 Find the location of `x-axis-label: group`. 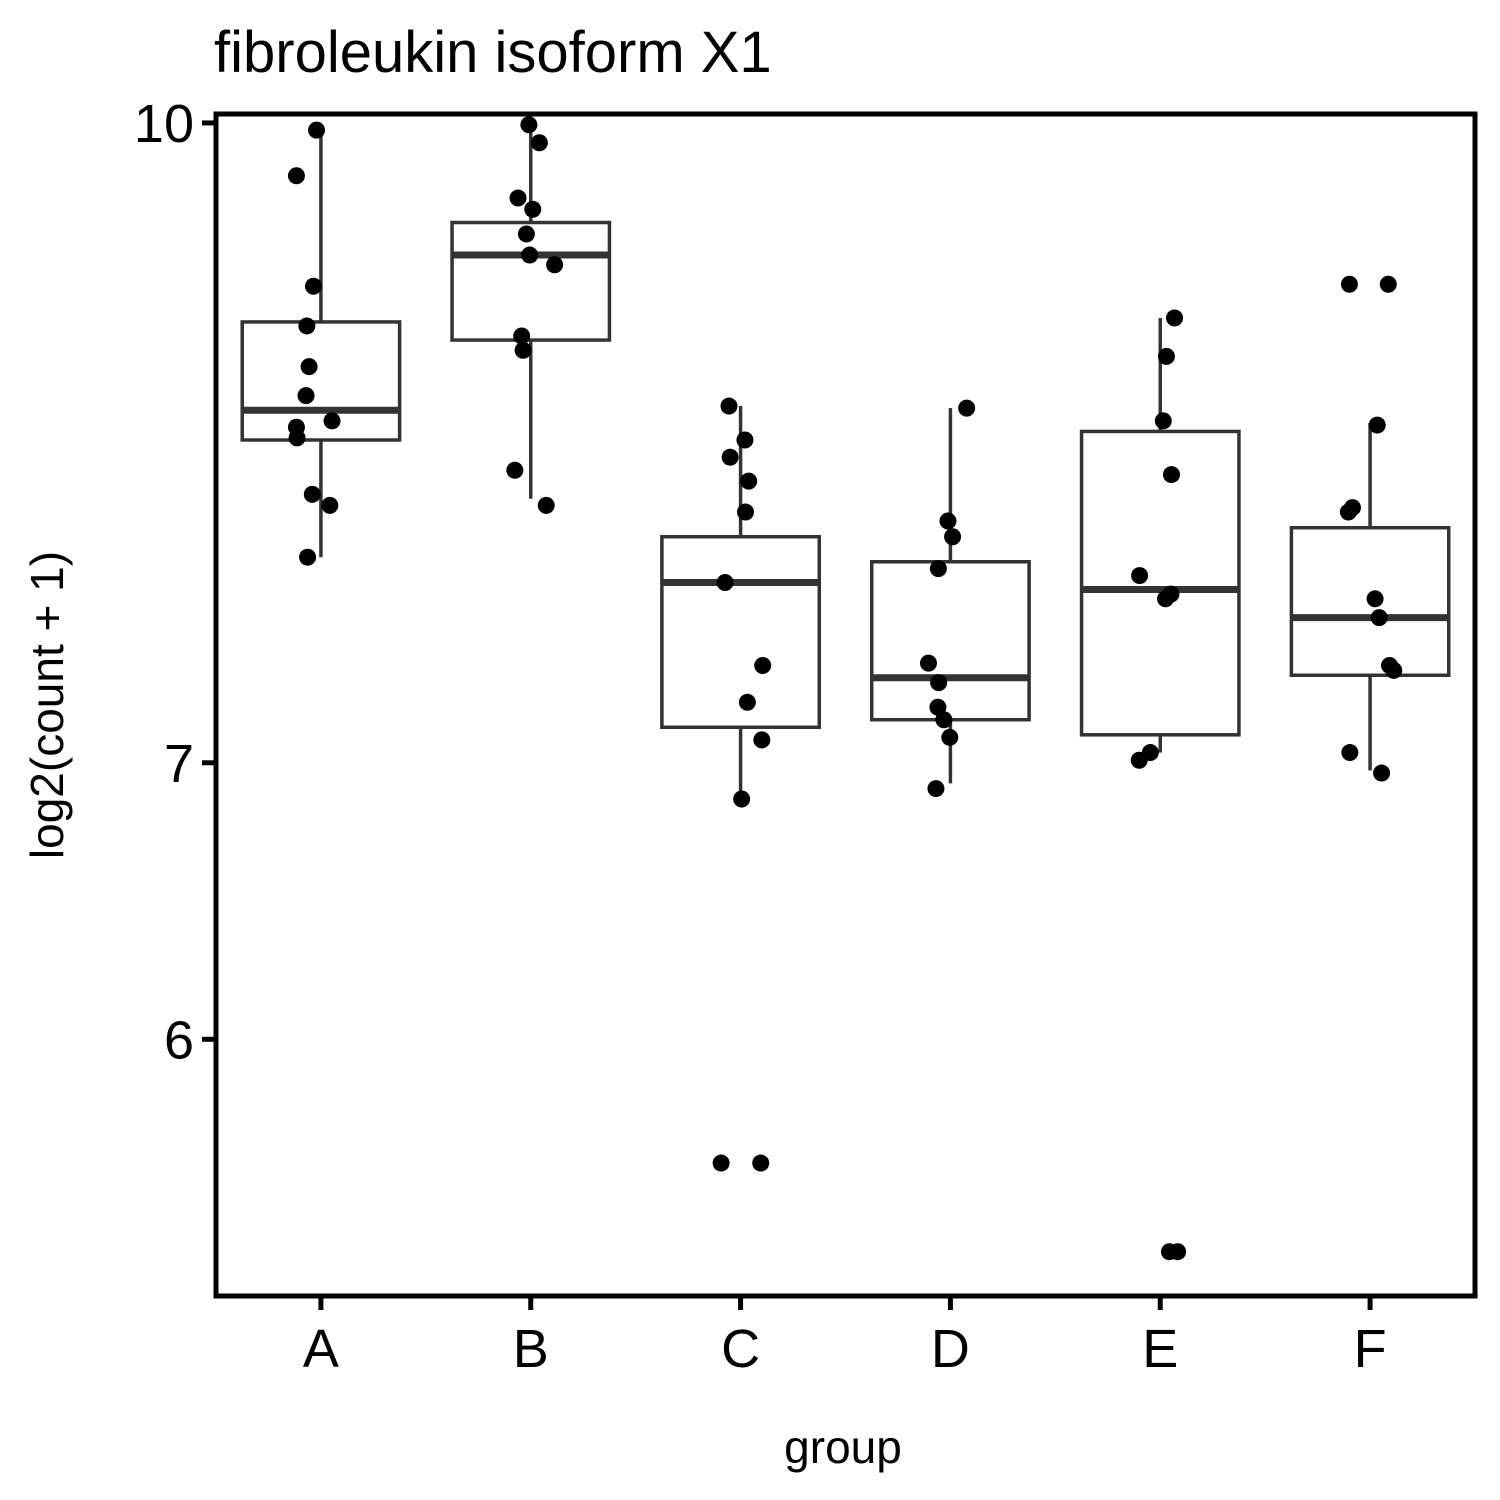

x-axis-label: group is located at coordinates (843, 1447).